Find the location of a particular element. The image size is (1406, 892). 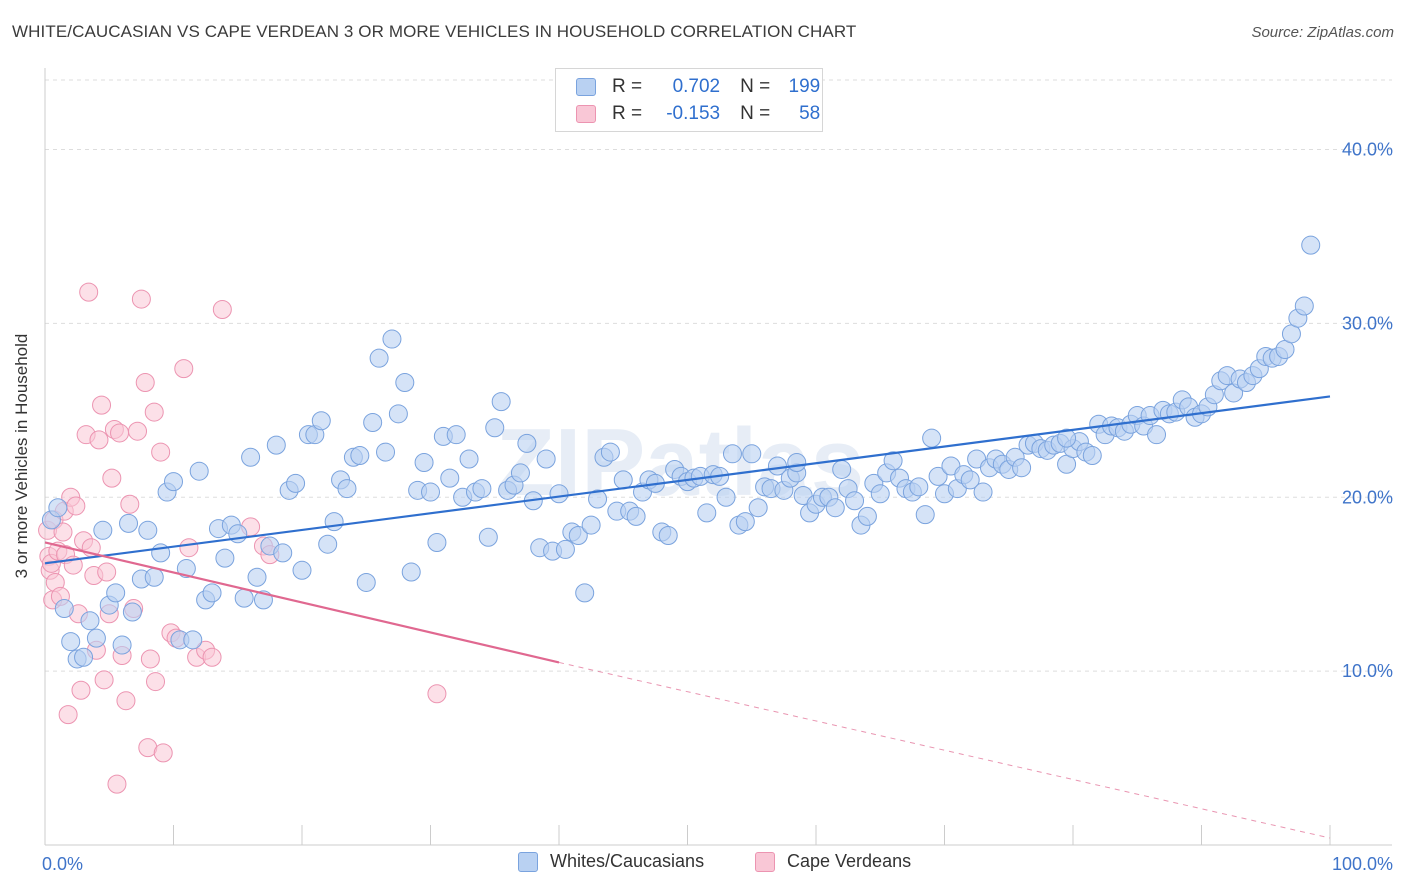

blue-swatch-icon is located at coordinates (586, 87).